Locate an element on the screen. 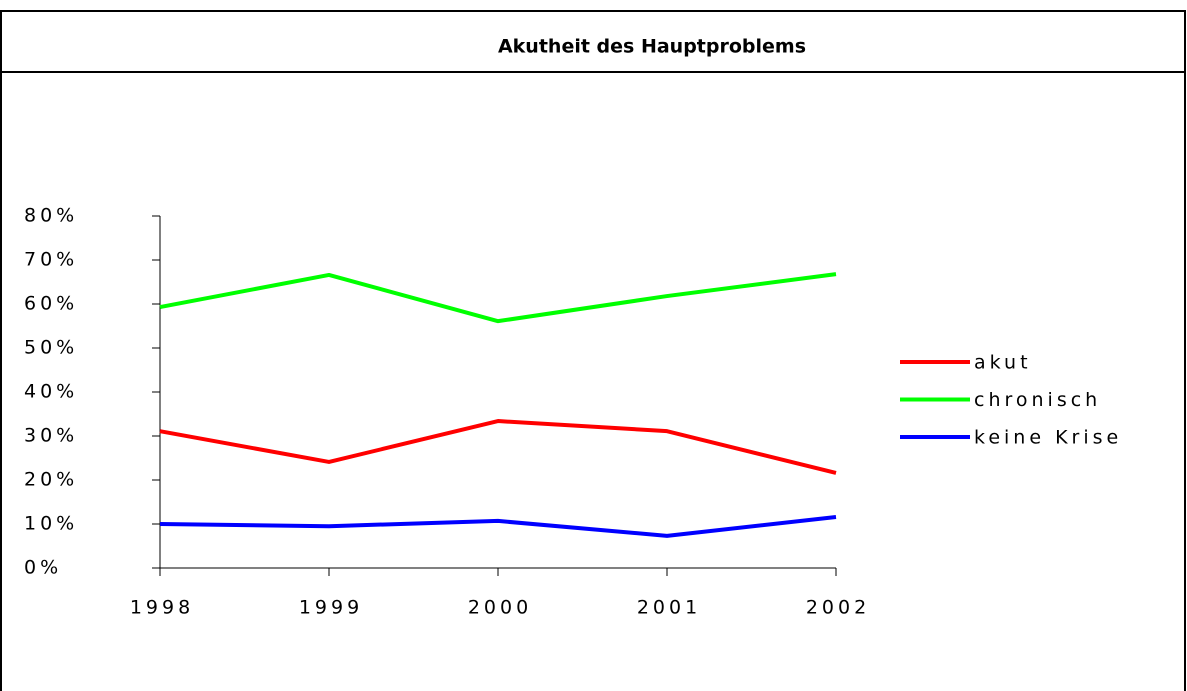  y-tick-label: 30% is located at coordinates (51, 436).